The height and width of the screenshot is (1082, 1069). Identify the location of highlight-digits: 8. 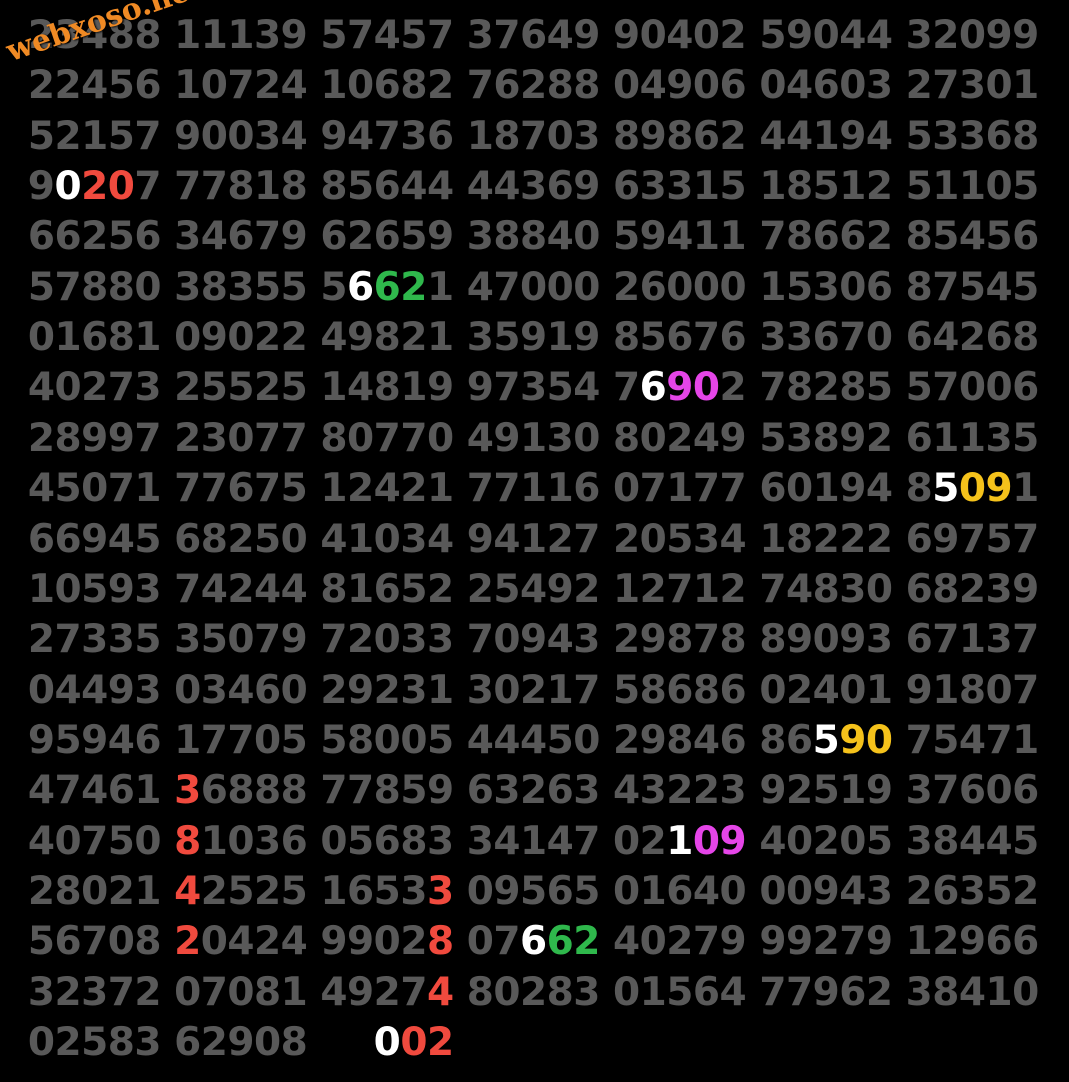
(440, 942).